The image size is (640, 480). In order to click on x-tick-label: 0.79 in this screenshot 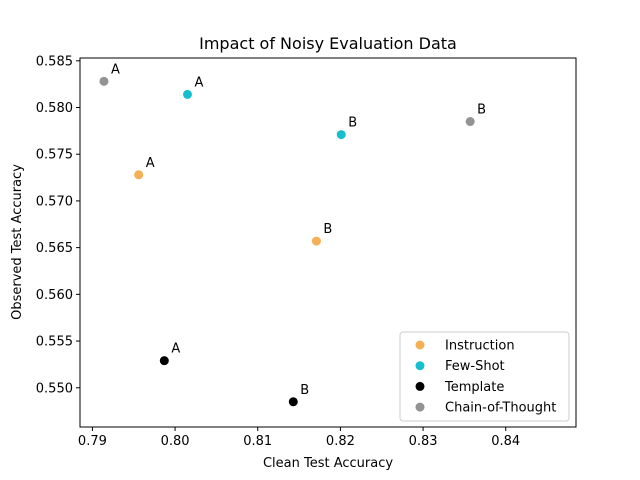, I will do `click(92, 441)`.